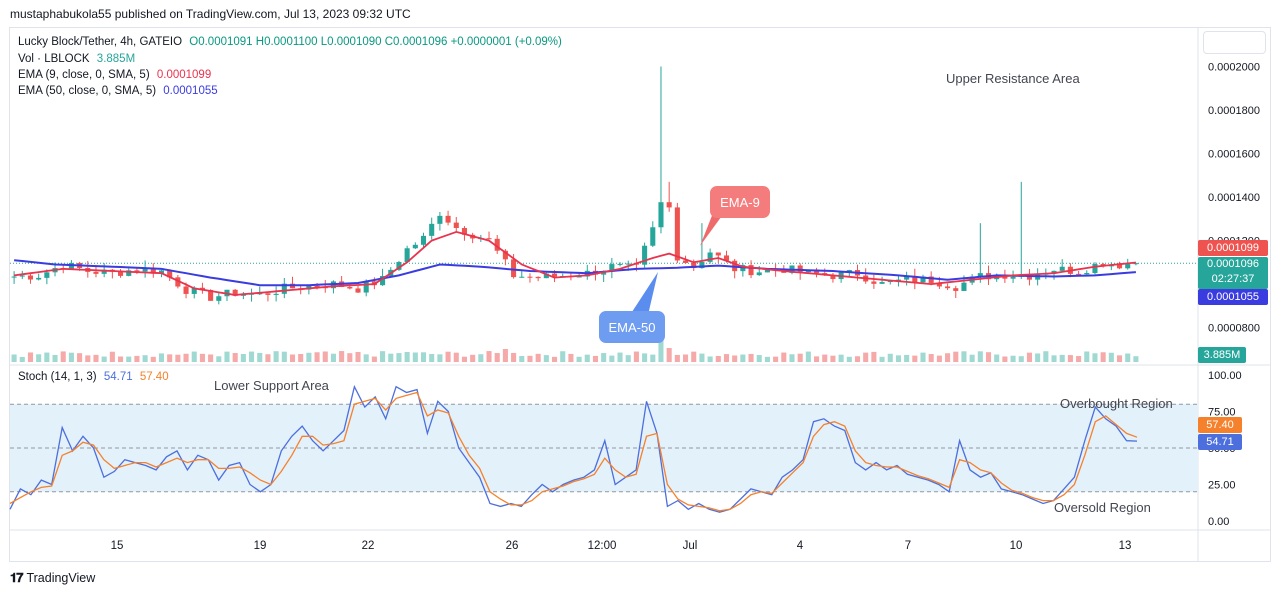 Image resolution: width=1281 pixels, height=595 pixels. Describe the element at coordinates (1234, 155) in the screenshot. I see `price-tick-label: 0.0001600` at that location.